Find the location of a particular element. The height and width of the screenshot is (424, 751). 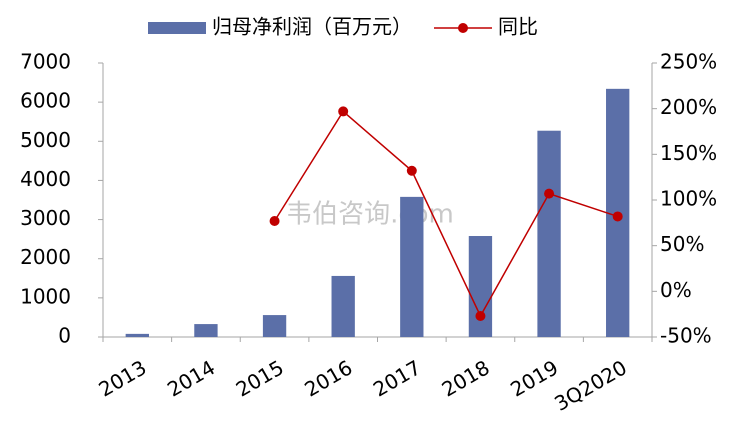

x-tick-label: 2013 is located at coordinates (122, 378).